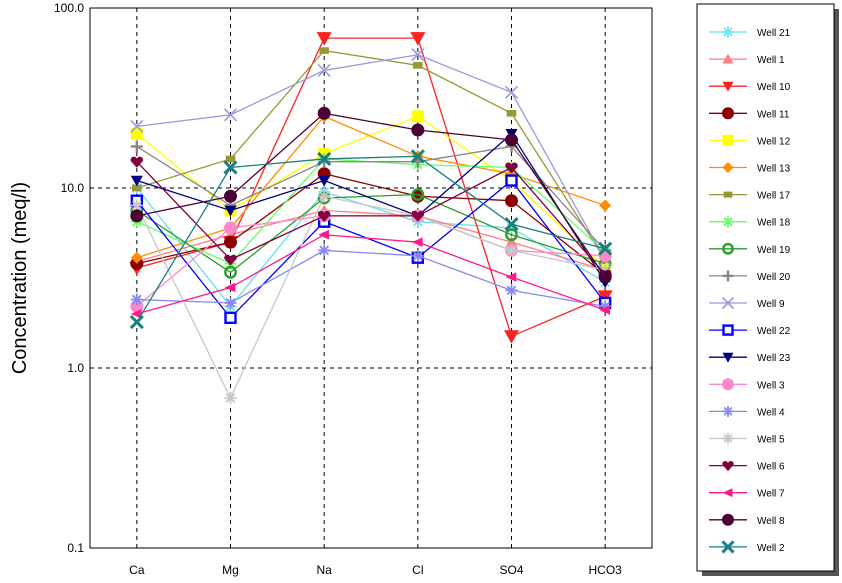 This screenshot has height=583, width=842. Describe the element at coordinates (747, 384) in the screenshot. I see `legend-item: Well 3` at that location.